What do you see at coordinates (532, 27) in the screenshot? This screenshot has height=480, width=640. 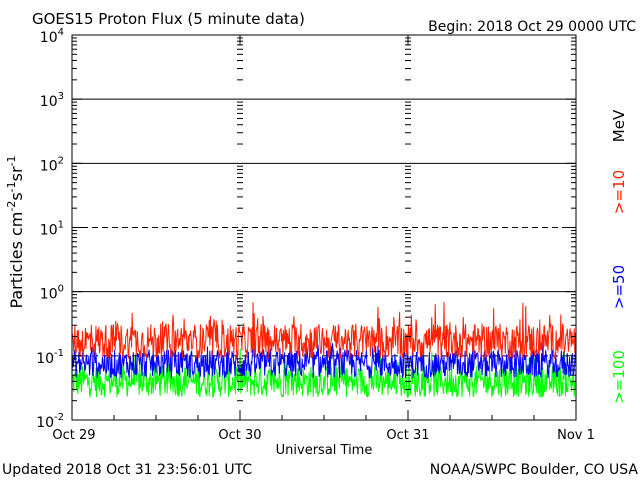 I see `begin-label: Begin: 2018 Oct 29 0000 UTC` at bounding box center [532, 27].